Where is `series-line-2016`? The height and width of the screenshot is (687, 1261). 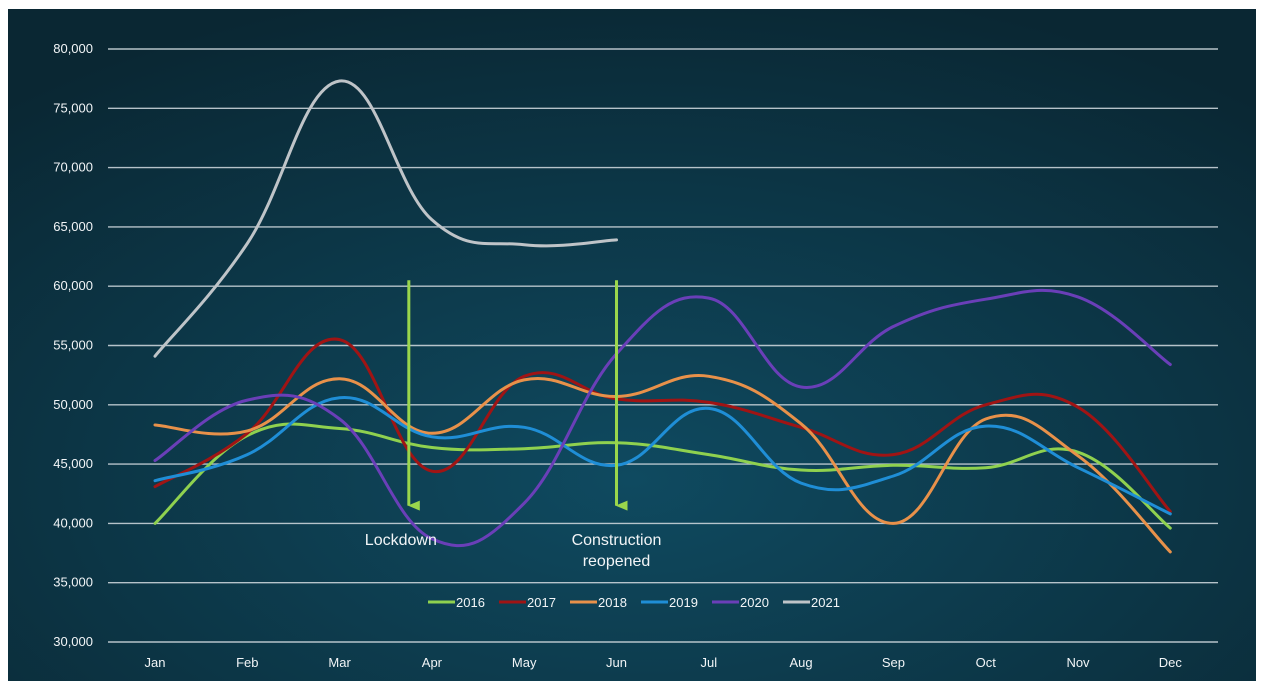
series-line-2016 is located at coordinates (662, 476).